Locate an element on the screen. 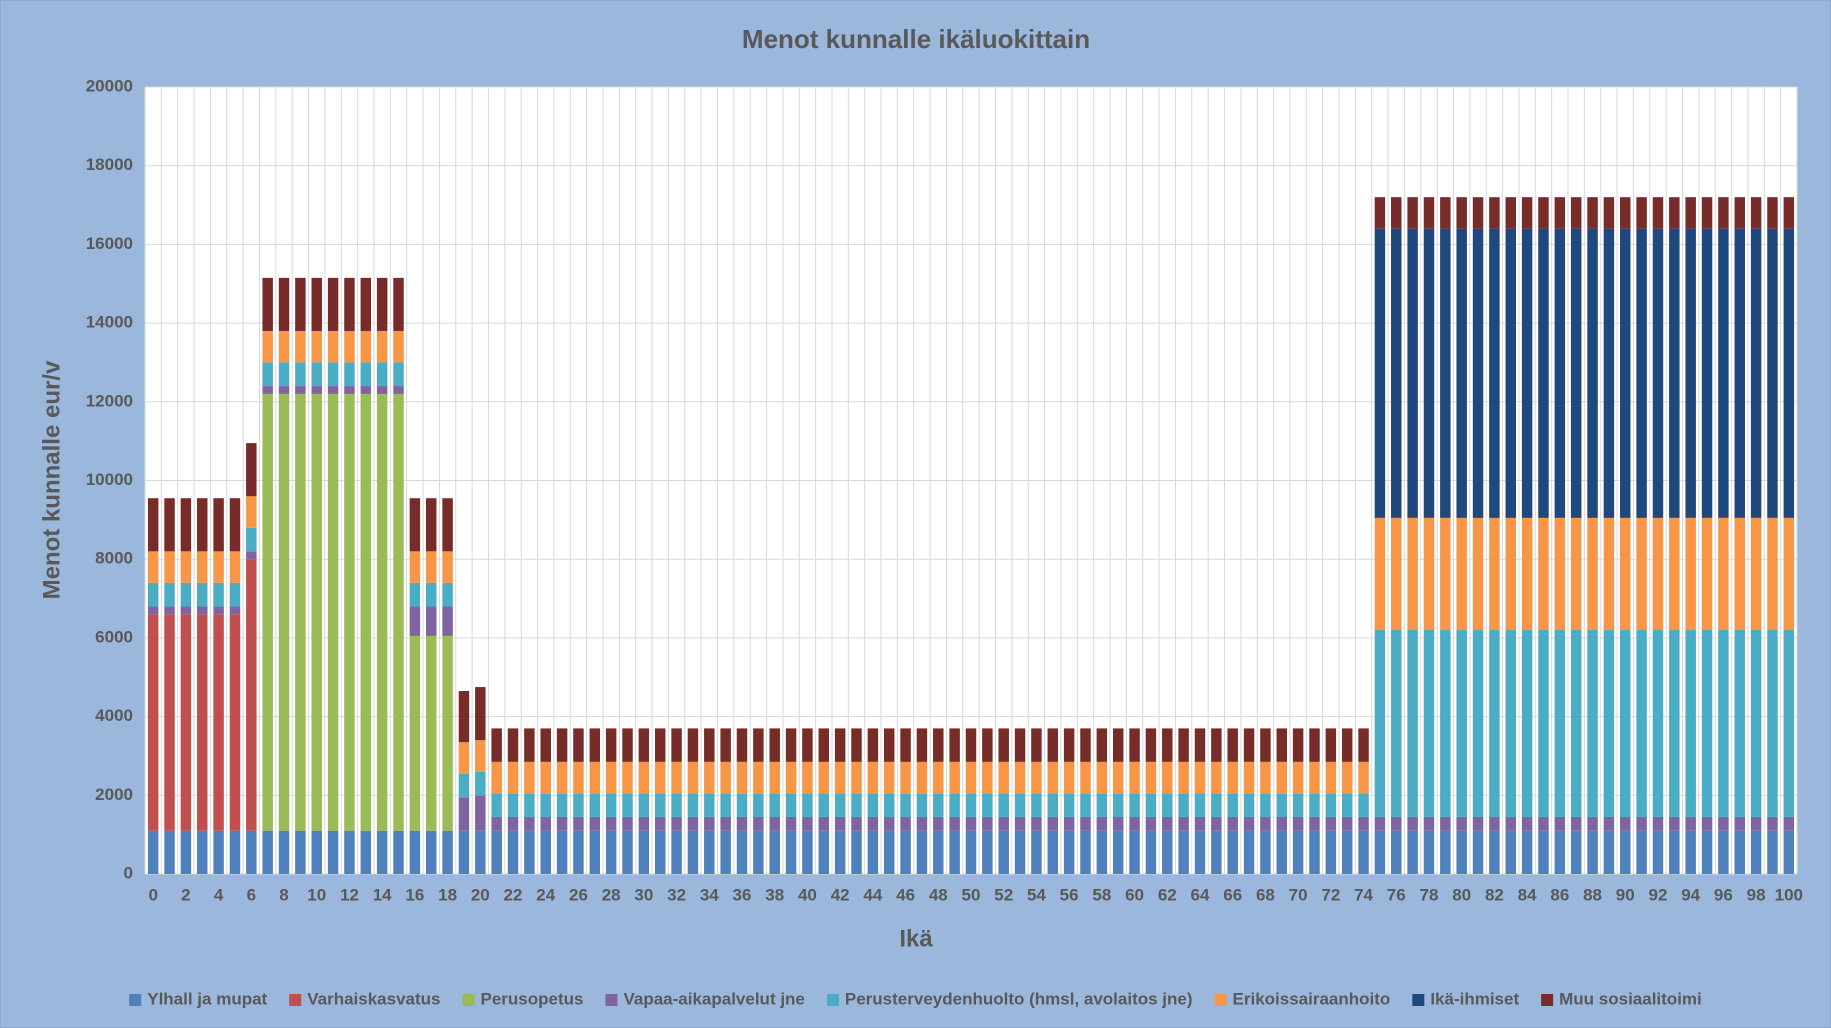 Image resolution: width=1831 pixels, height=1028 pixels. legend-label: Ylhall ja mupat is located at coordinates (207, 998).